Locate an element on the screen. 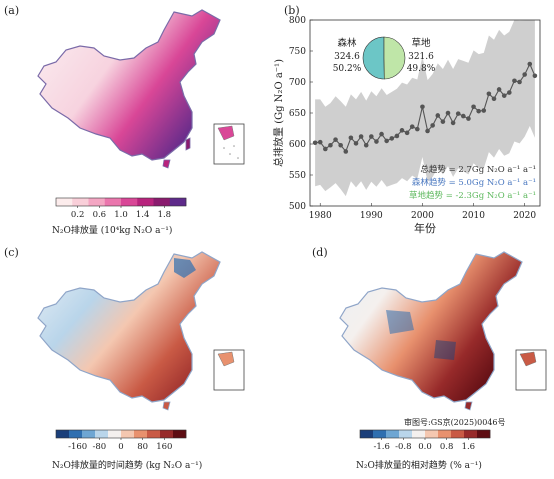 The width and height of the screenshot is (554, 479). colorbar-tick-label: -1.6 is located at coordinates (381, 447).